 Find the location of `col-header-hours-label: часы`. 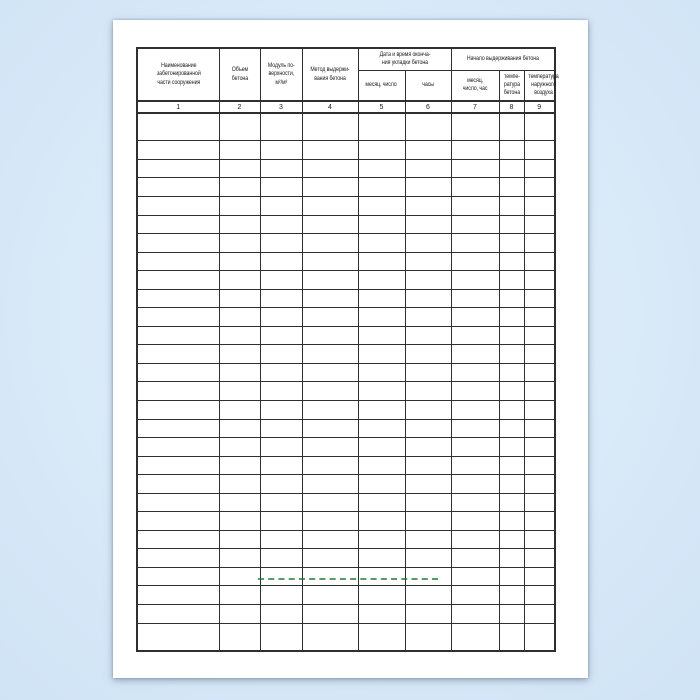

col-header-hours-label: часы is located at coordinates (428, 85).